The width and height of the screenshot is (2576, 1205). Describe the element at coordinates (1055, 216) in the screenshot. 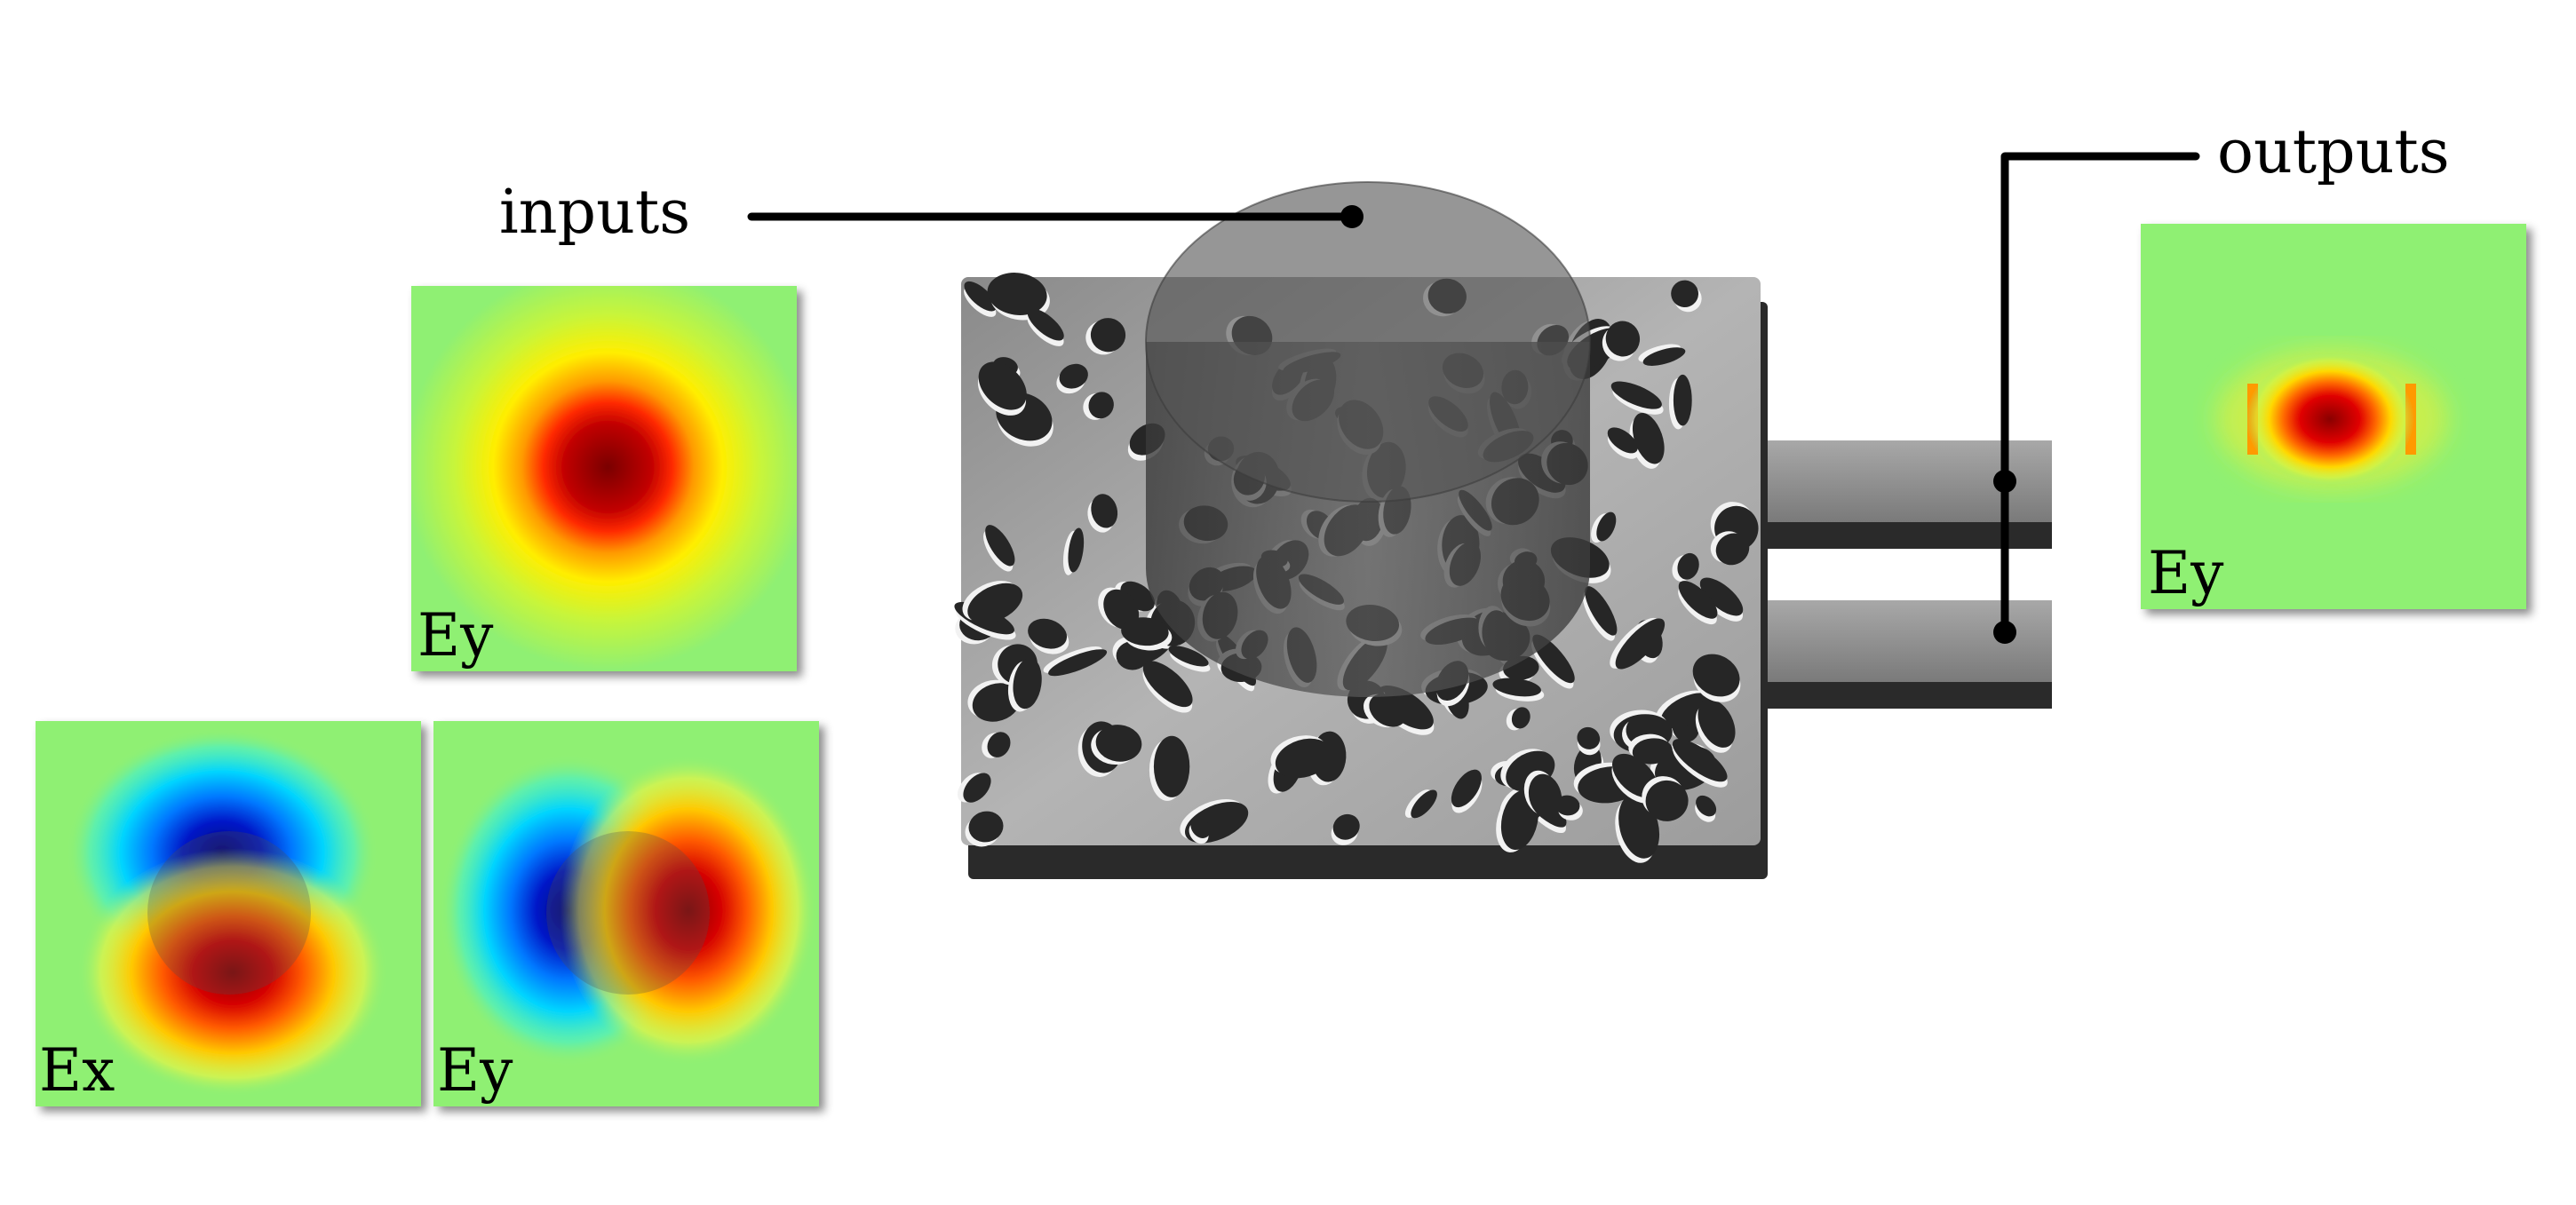

I see `inputs-callout` at that location.